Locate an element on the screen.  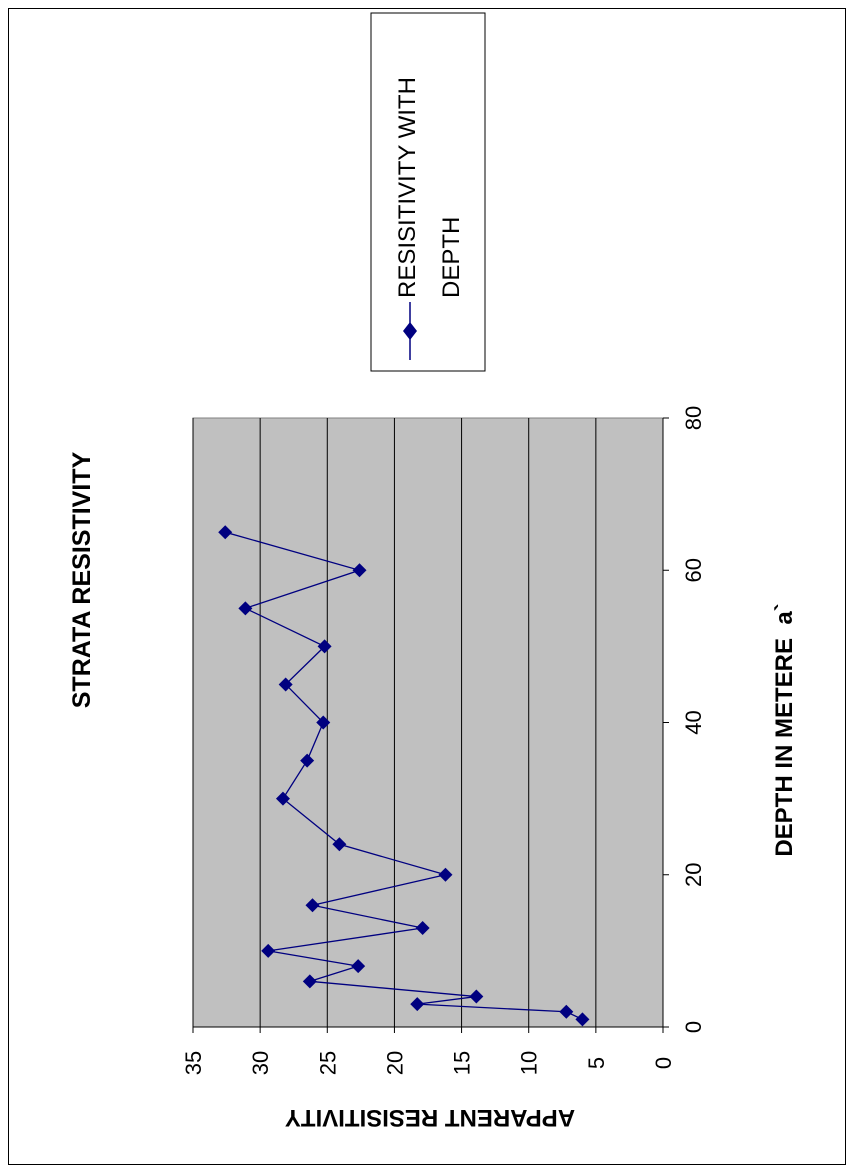
x-tick-label: 40 is located at coordinates (693, 722).